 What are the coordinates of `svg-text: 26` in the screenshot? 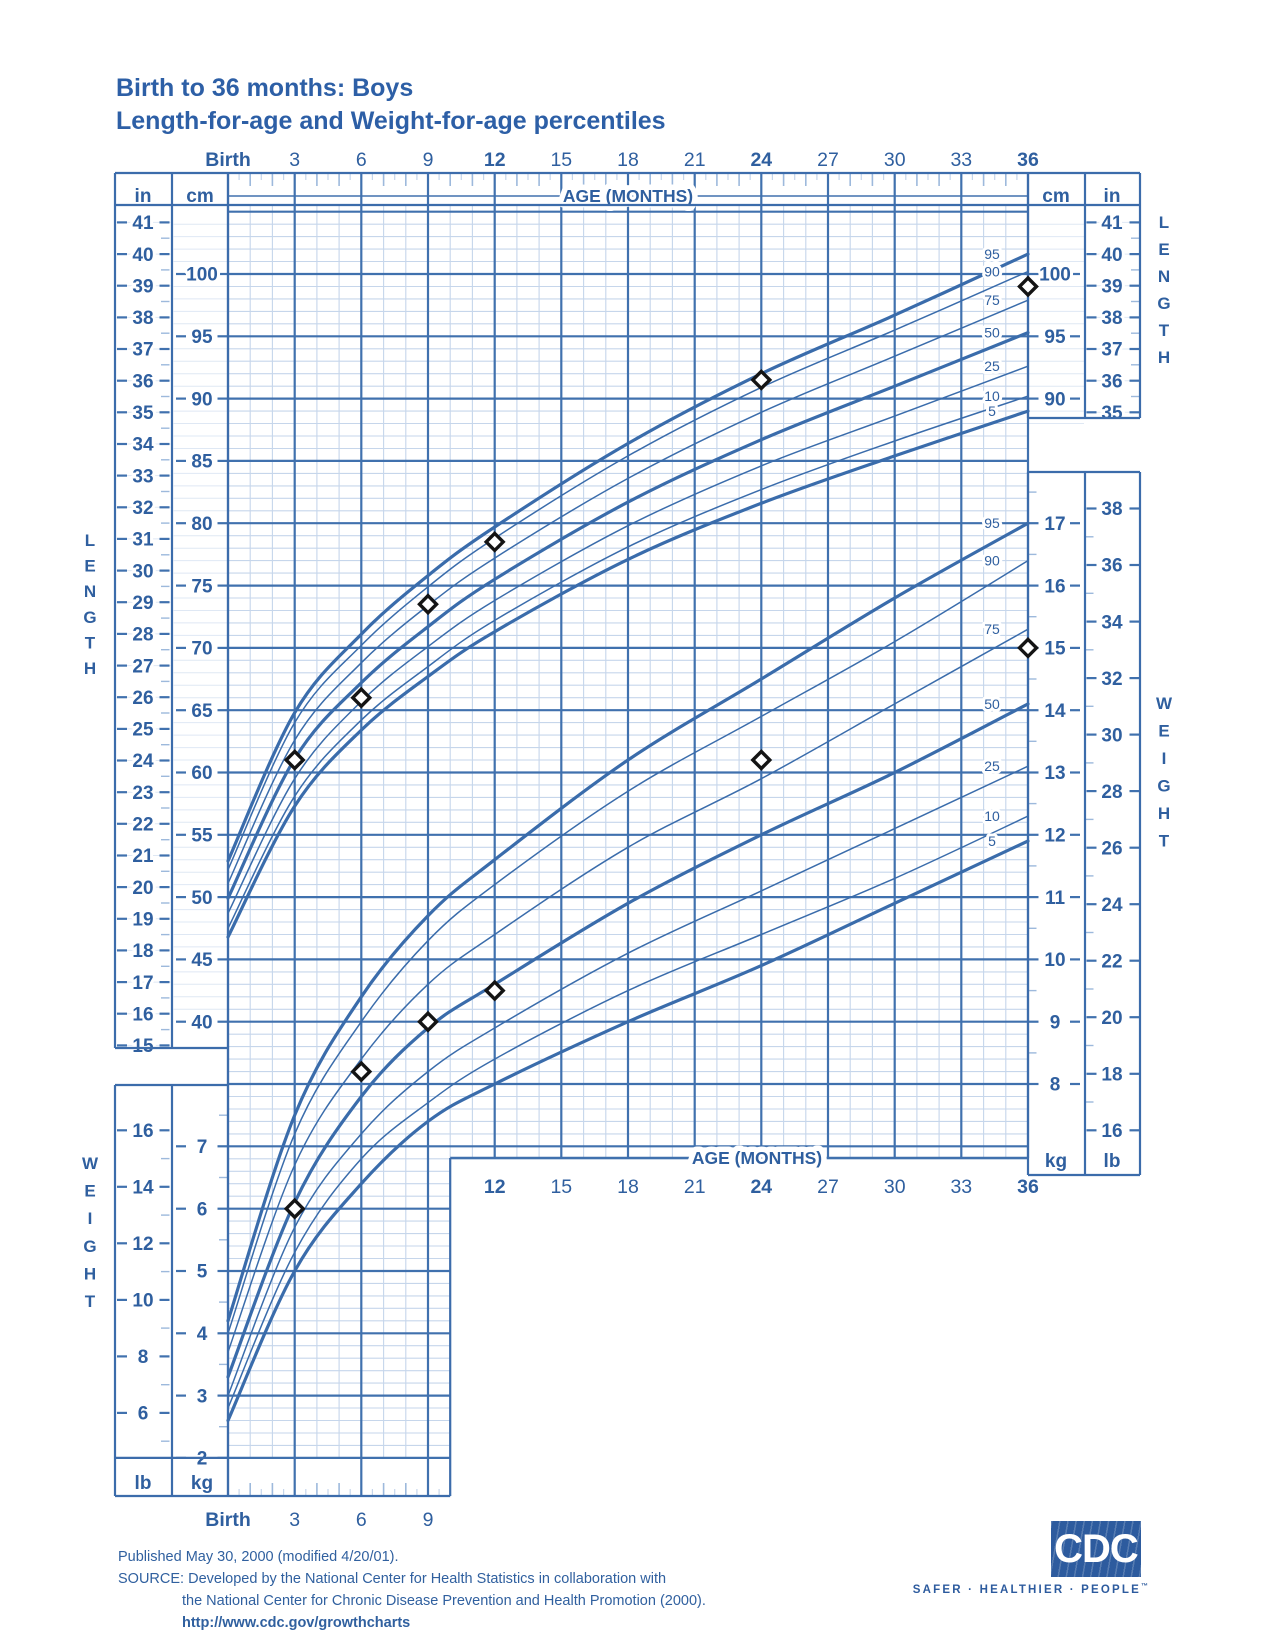 It's located at (1111, 848).